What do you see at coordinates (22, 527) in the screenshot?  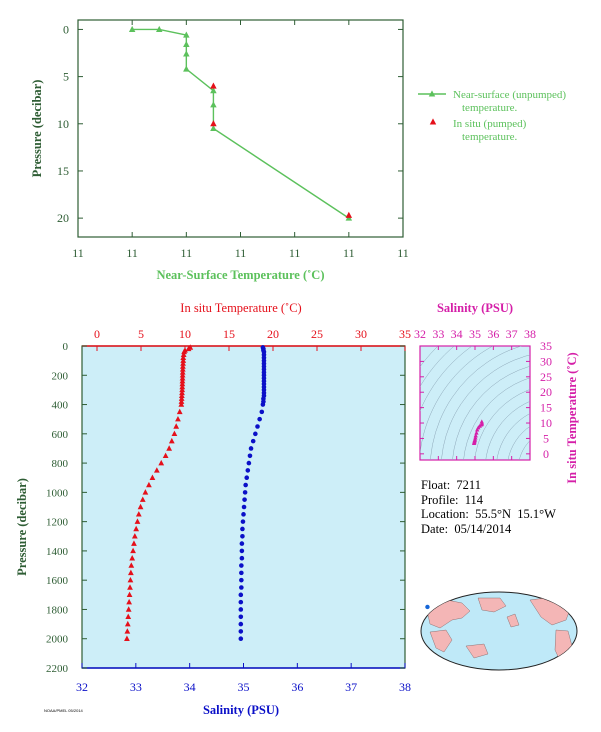 I see `pressure-axis-title: Pressure (decibar)` at bounding box center [22, 527].